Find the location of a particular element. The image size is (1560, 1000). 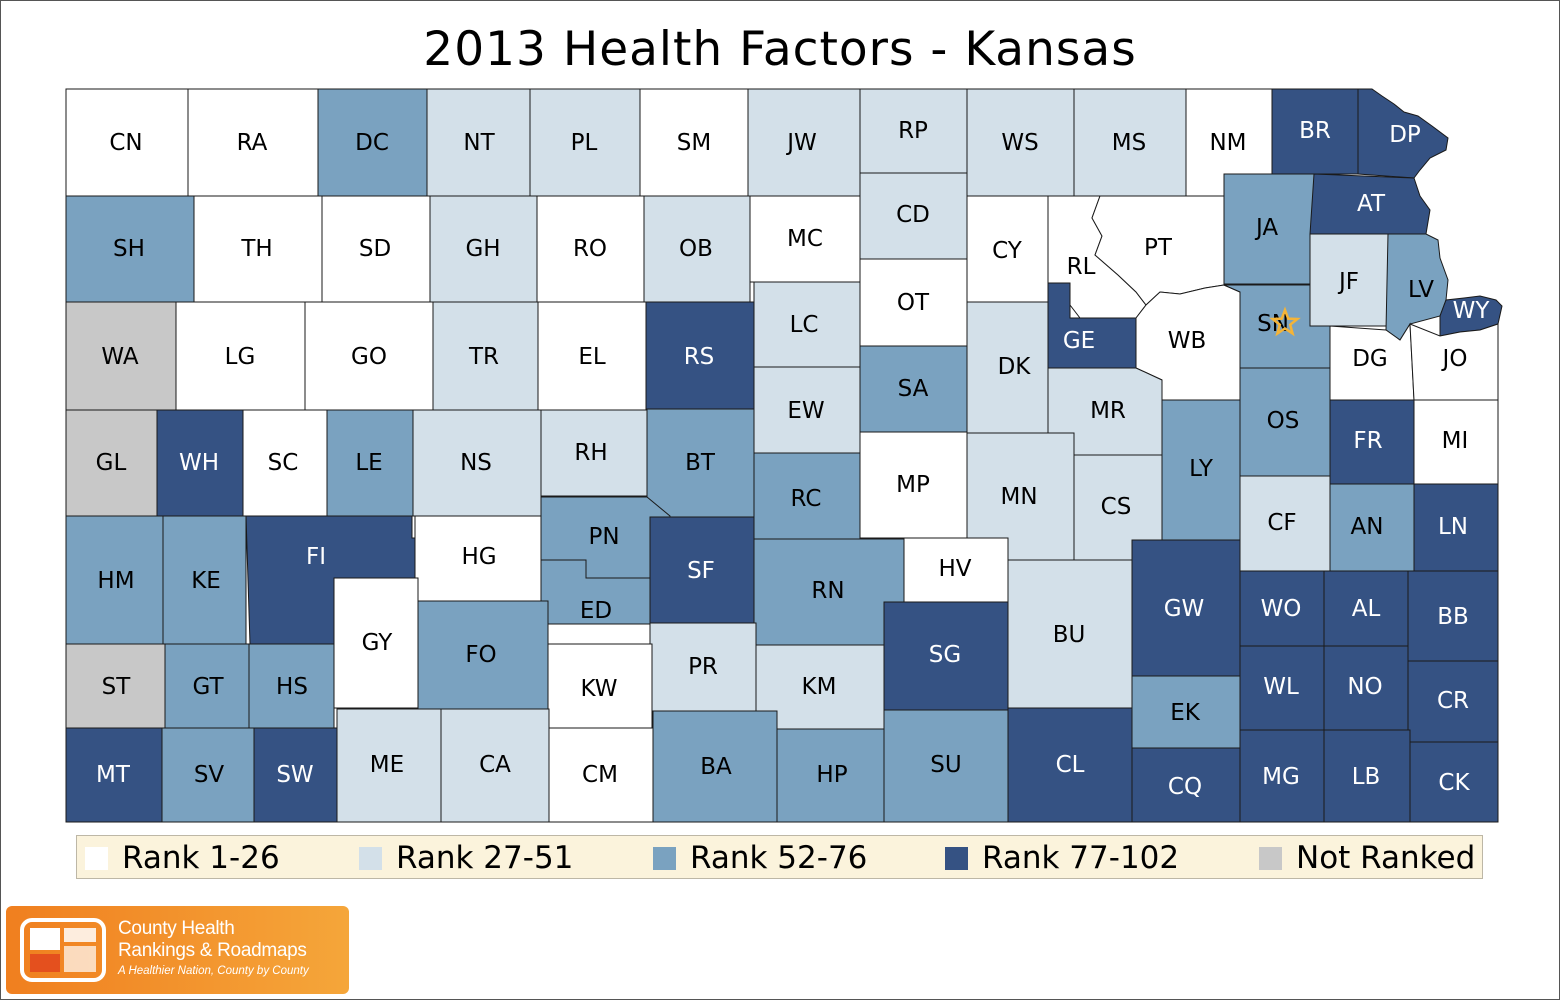

county-label-ck: CK is located at coordinates (1454, 783).